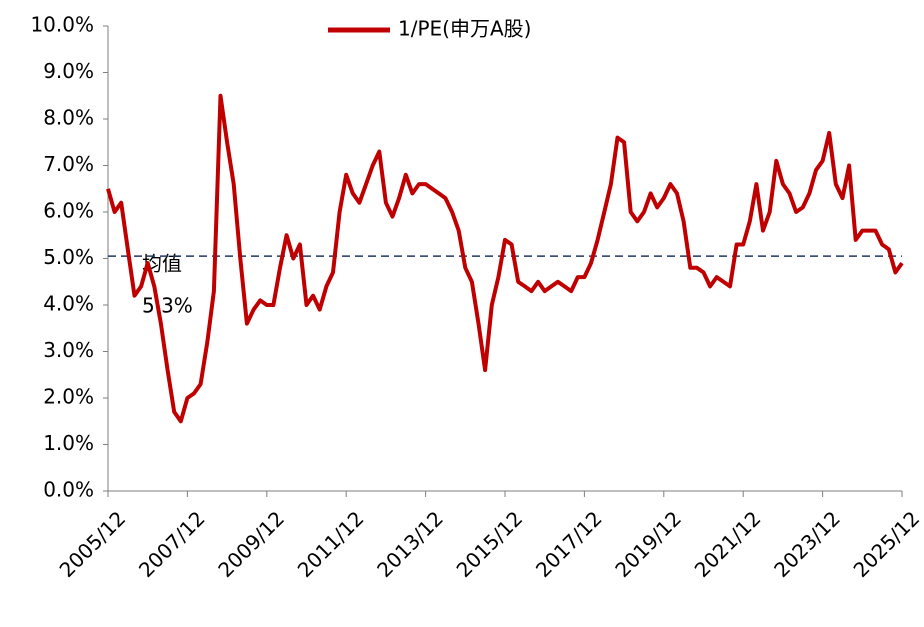 This screenshot has height=627, width=924. Describe the element at coordinates (68, 164) in the screenshot. I see `y-tick-label: 7.0%` at that location.